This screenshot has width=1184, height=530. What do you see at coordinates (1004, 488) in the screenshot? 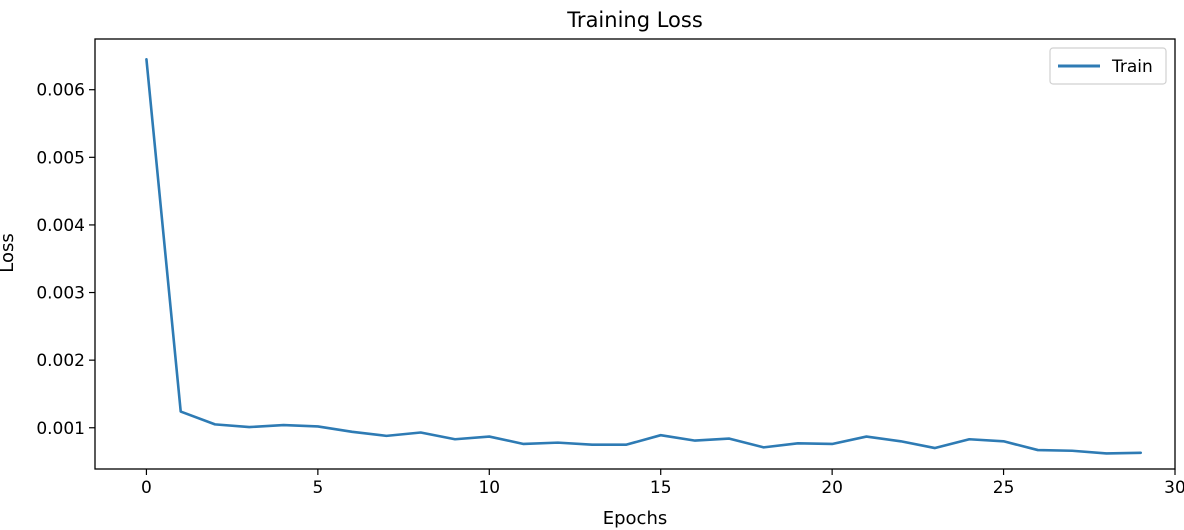
I see `x-tick-label: 25` at bounding box center [1004, 488].